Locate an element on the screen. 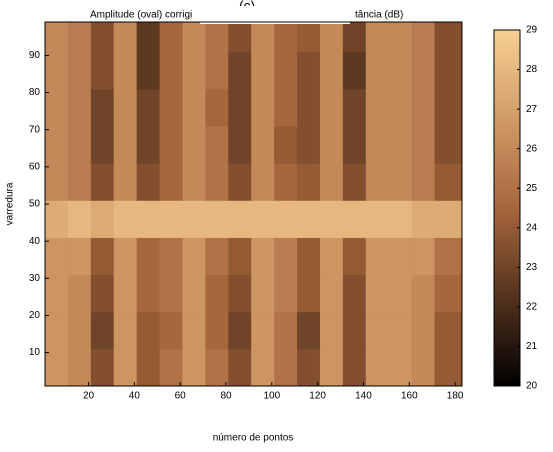 The width and height of the screenshot is (553, 452). y-tick-label: 20 is located at coordinates (35, 315).